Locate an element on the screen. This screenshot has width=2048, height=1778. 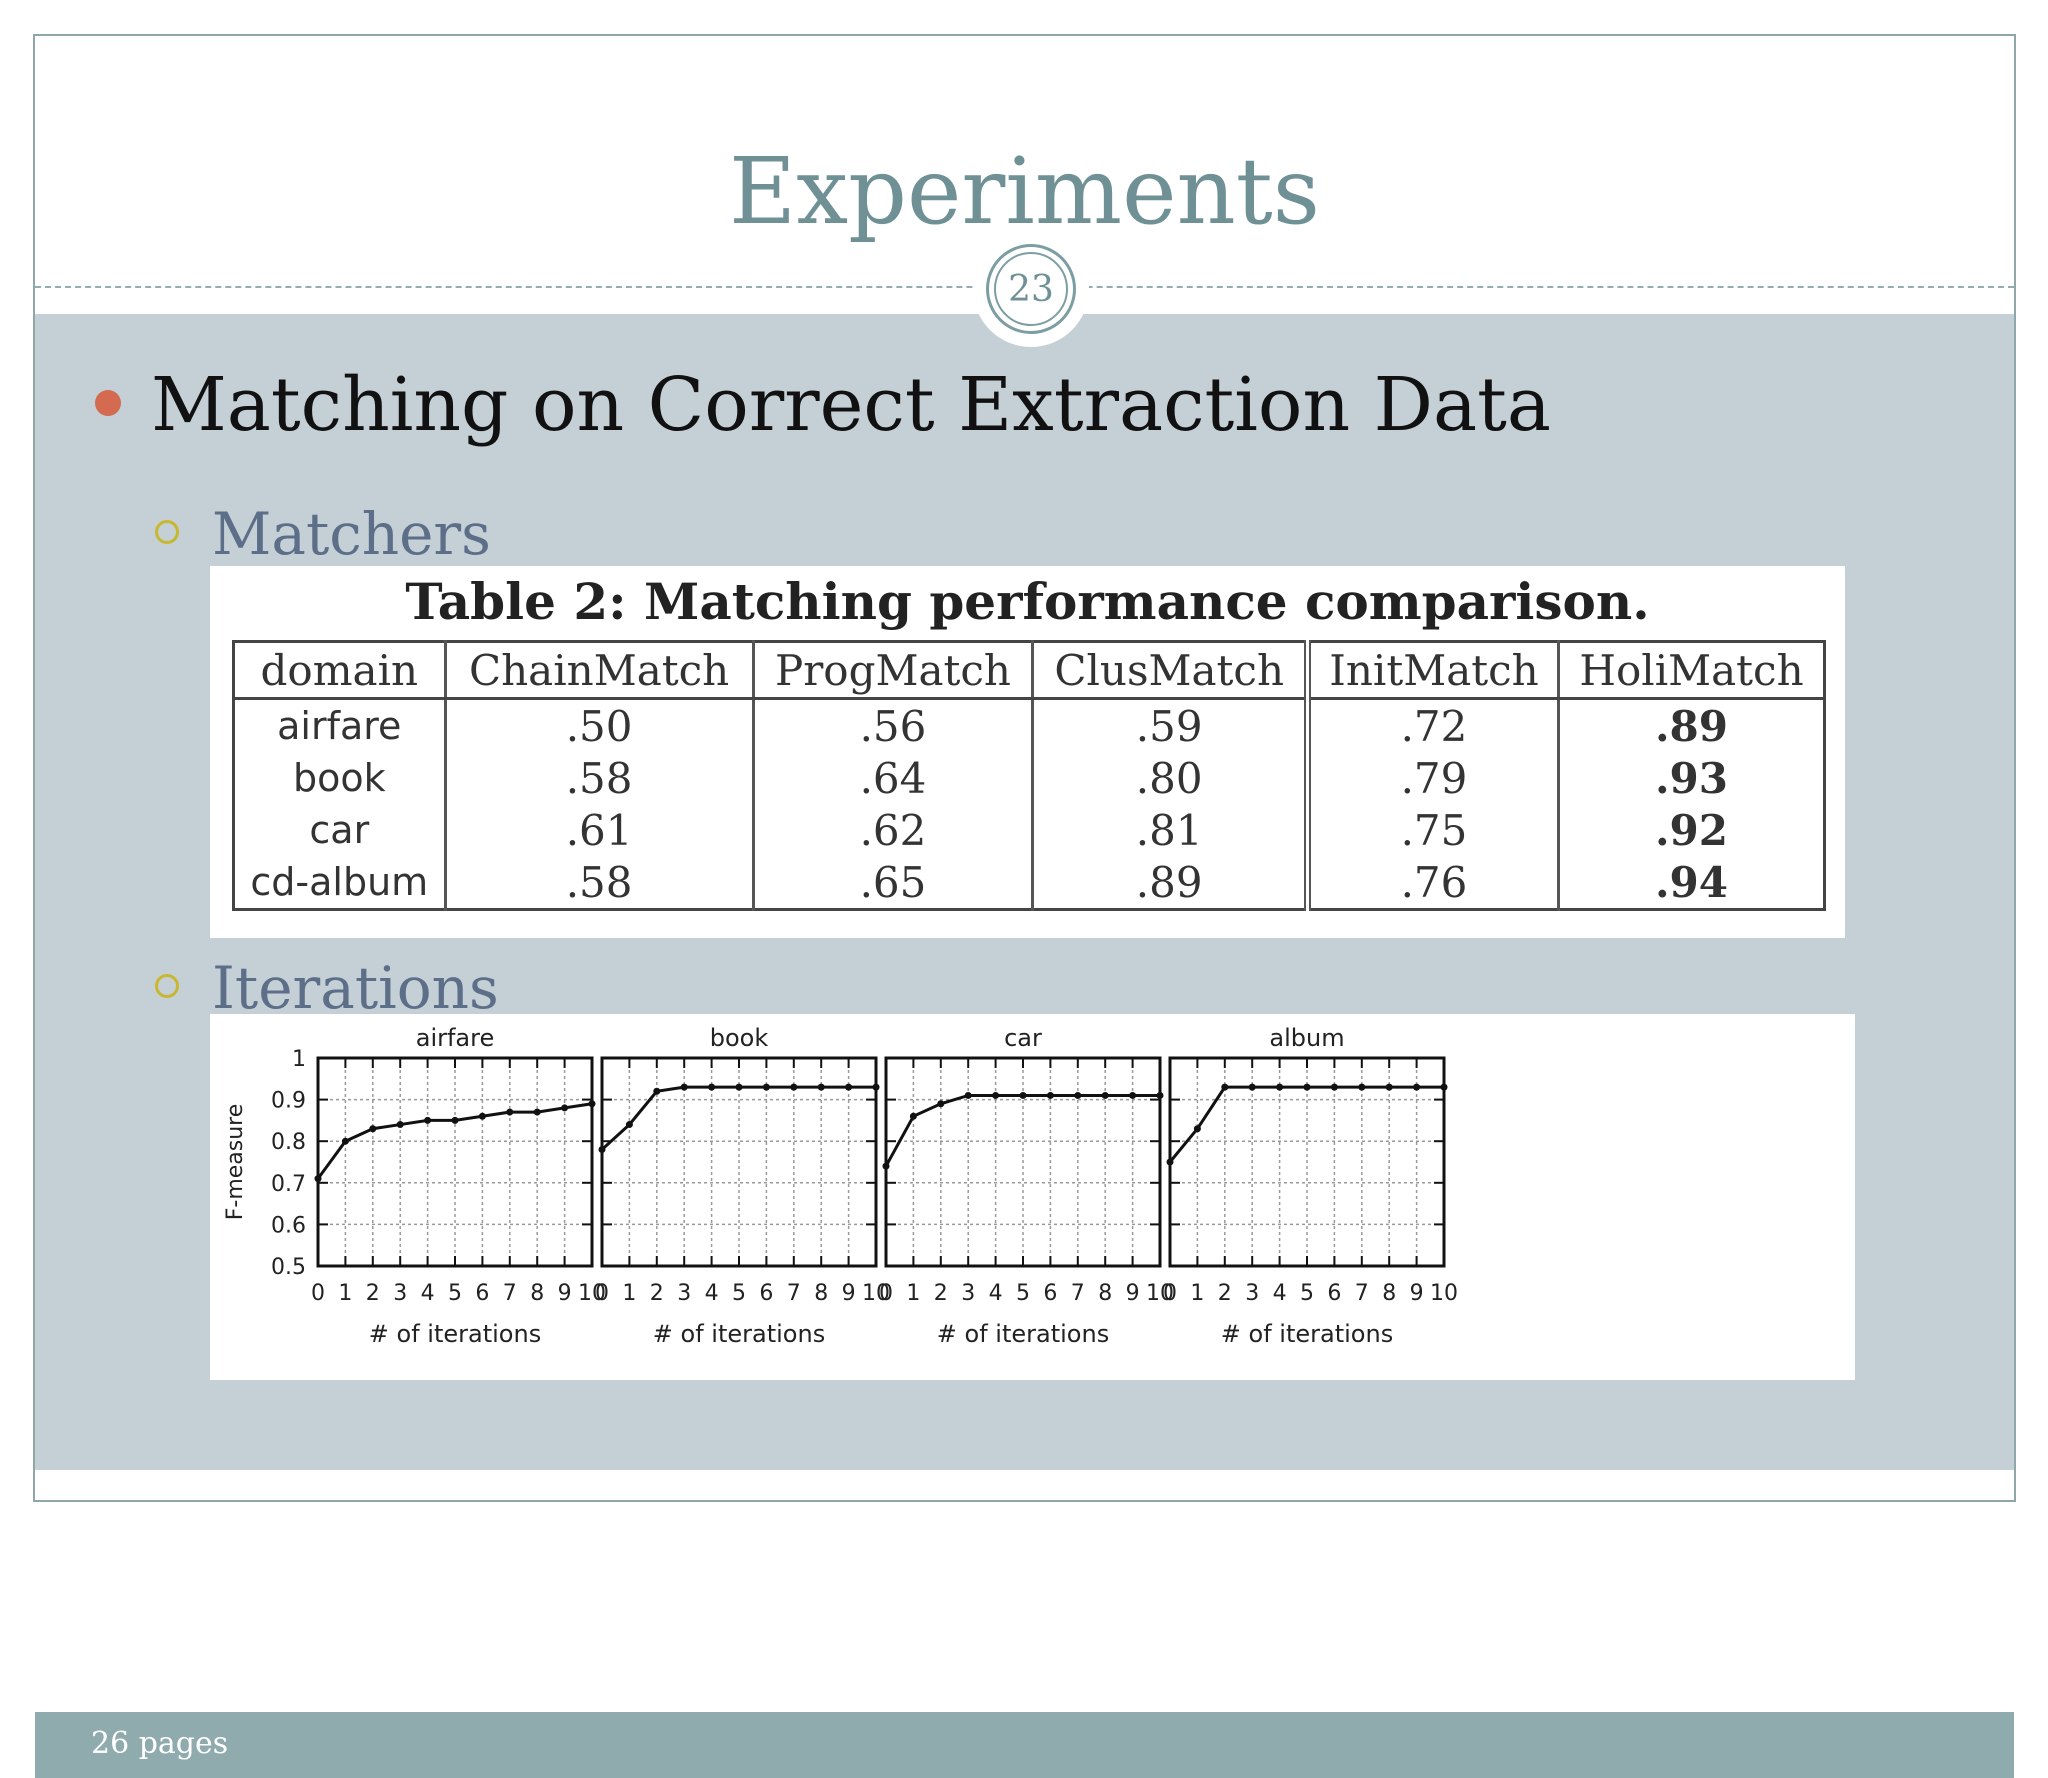
chart-title: airfare is located at coordinates (455, 1038).